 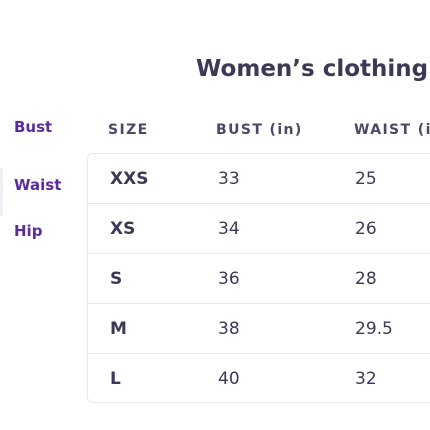 I want to click on table-header-row: SIZE BUST (in) WAIST (i, so click(x=215, y=131).